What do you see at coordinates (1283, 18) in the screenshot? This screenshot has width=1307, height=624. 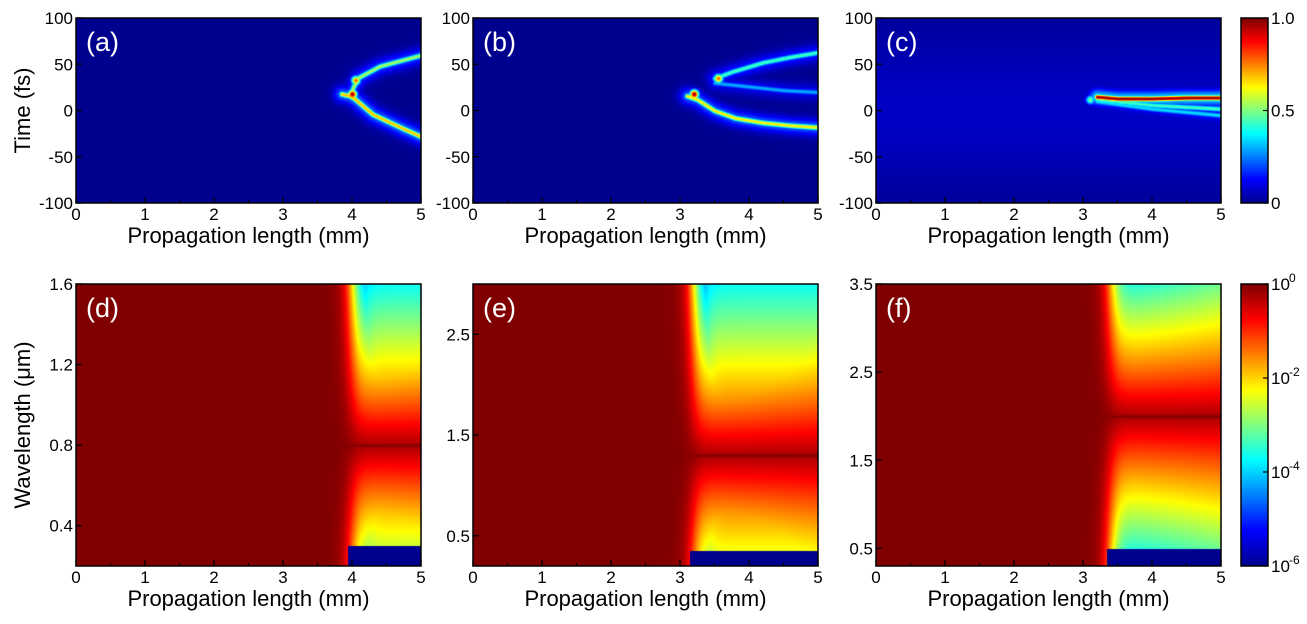 I see `colorbar-tick-label: 1.0` at bounding box center [1283, 18].